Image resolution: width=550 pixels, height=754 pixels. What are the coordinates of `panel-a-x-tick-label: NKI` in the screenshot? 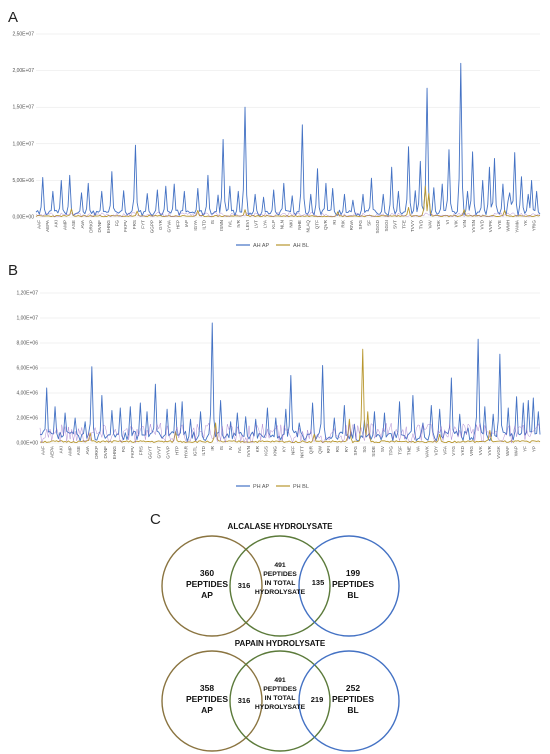 It's located at (290, 224).